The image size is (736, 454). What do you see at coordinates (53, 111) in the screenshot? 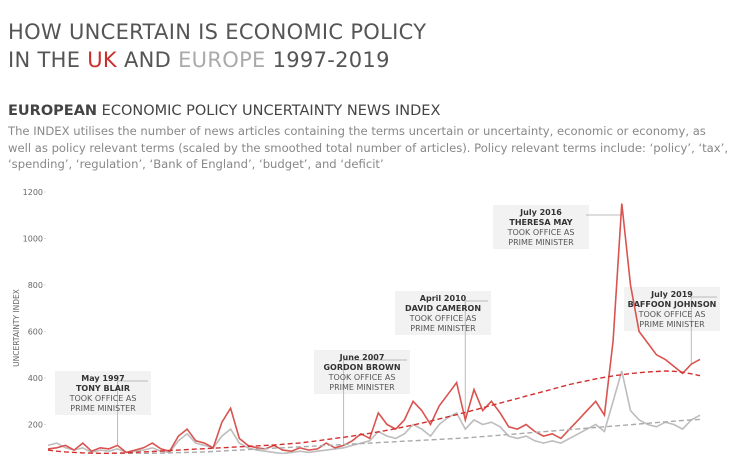
I see `subtitle-bold: EUROPEAN` at bounding box center [53, 111].